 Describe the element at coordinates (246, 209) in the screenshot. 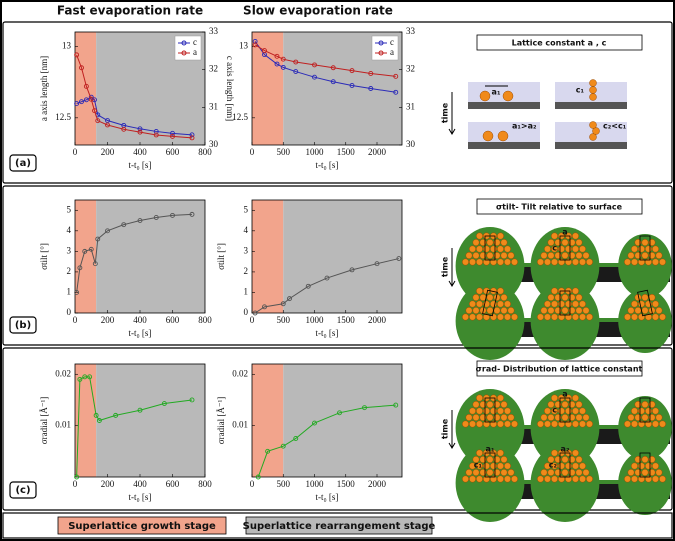

I see `y-tick-label: 5` at that location.